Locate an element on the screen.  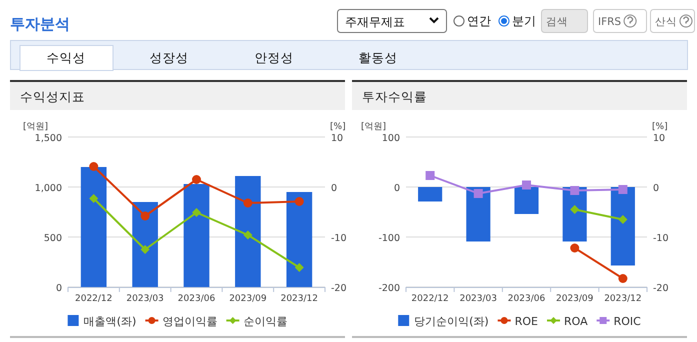
text: 수익성 is located at coordinates (66, 57).